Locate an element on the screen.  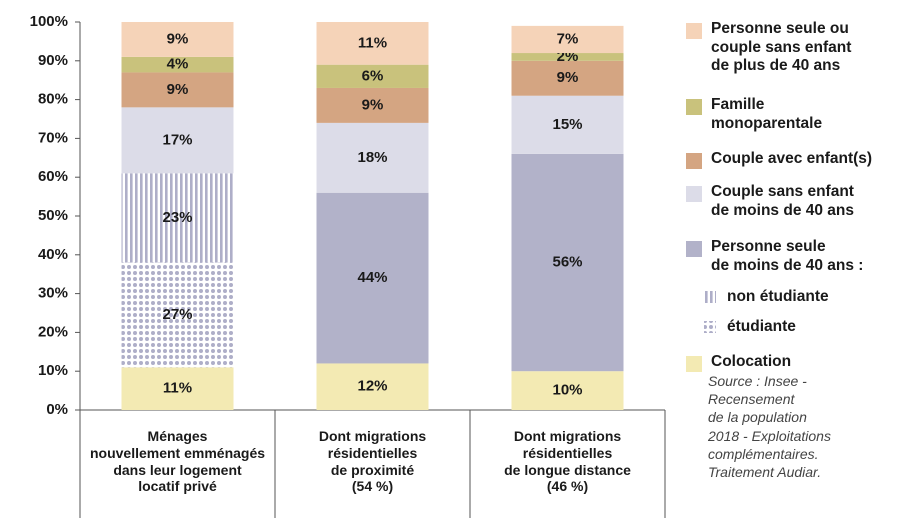
y-tick-label: 90% is located at coordinates (53, 60).